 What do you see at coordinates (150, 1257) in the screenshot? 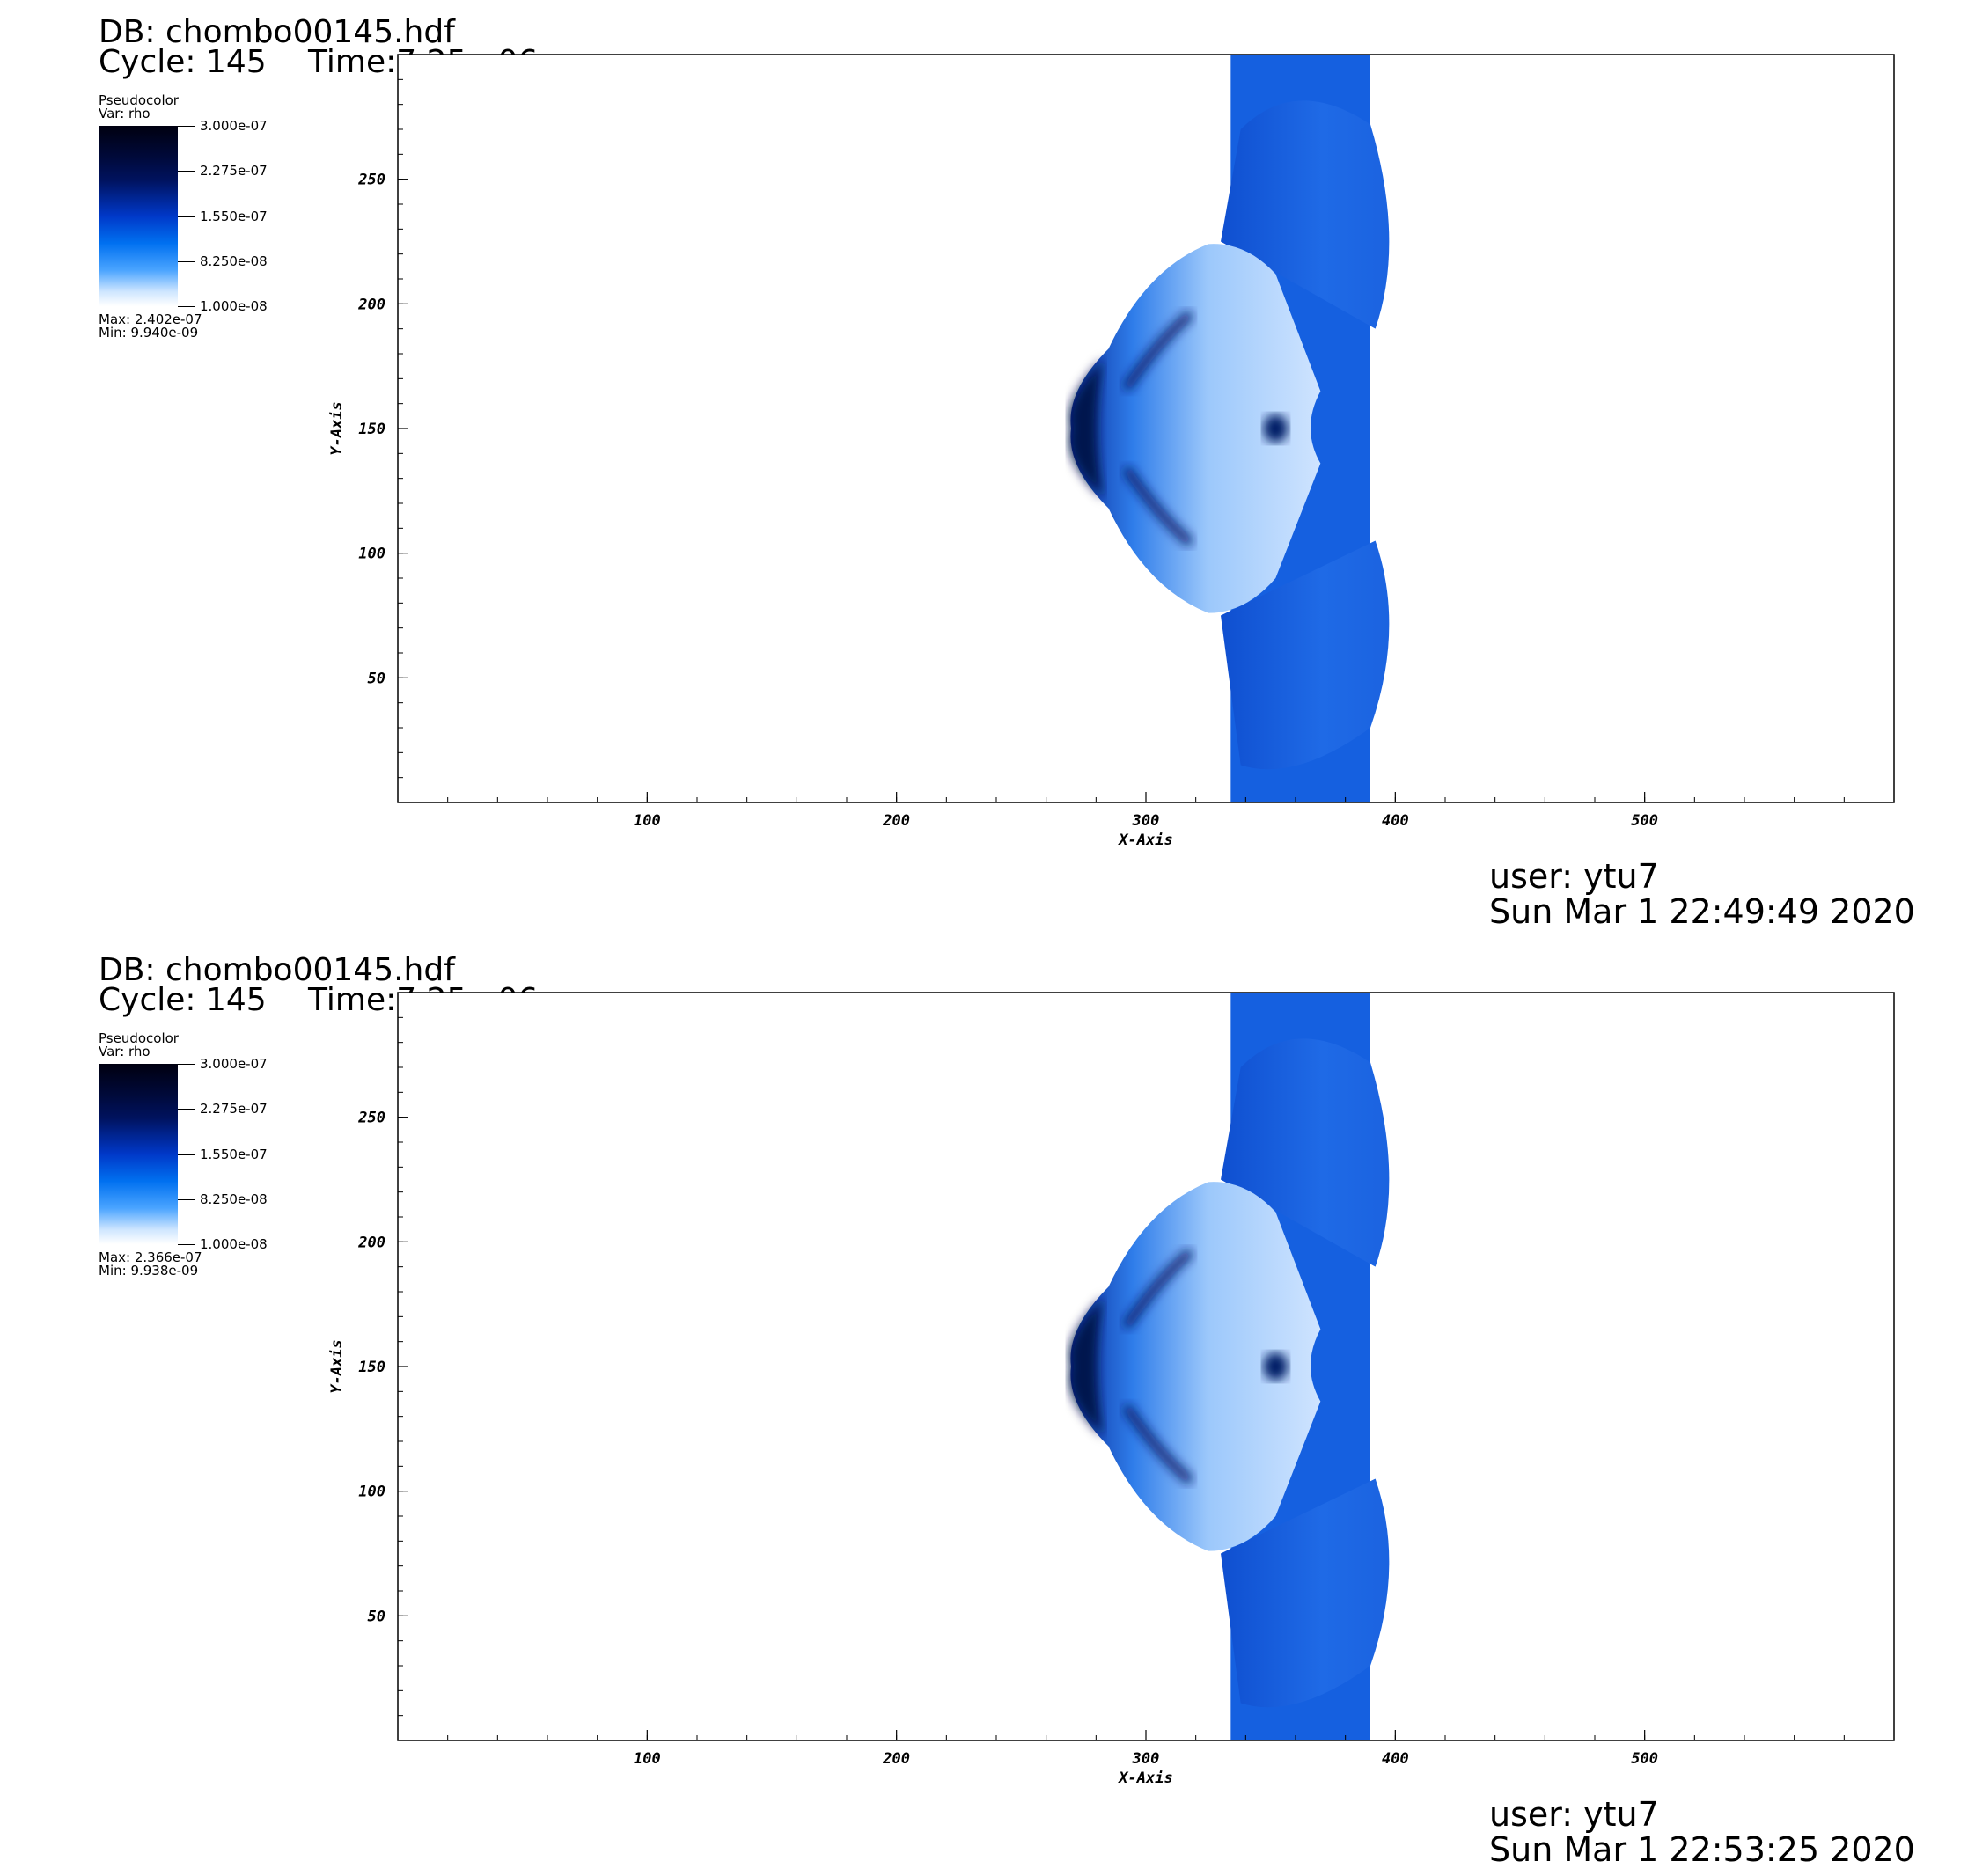
I see `legend-max: Max: 2.366e-07` at bounding box center [150, 1257].